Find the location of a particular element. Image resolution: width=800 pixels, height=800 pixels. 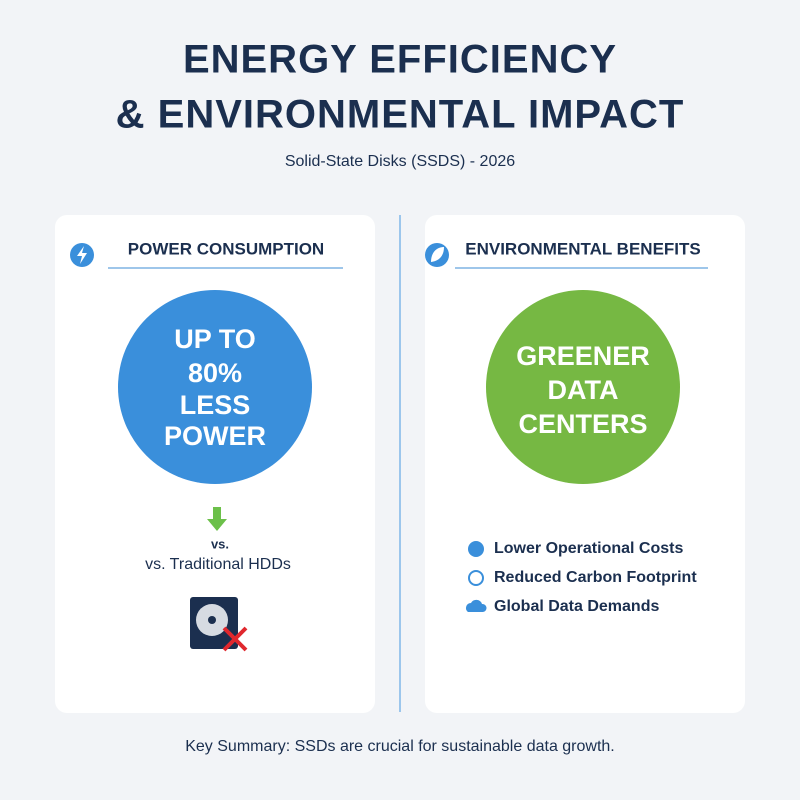

list-item: Global Data Demands is located at coordinates (576, 606).